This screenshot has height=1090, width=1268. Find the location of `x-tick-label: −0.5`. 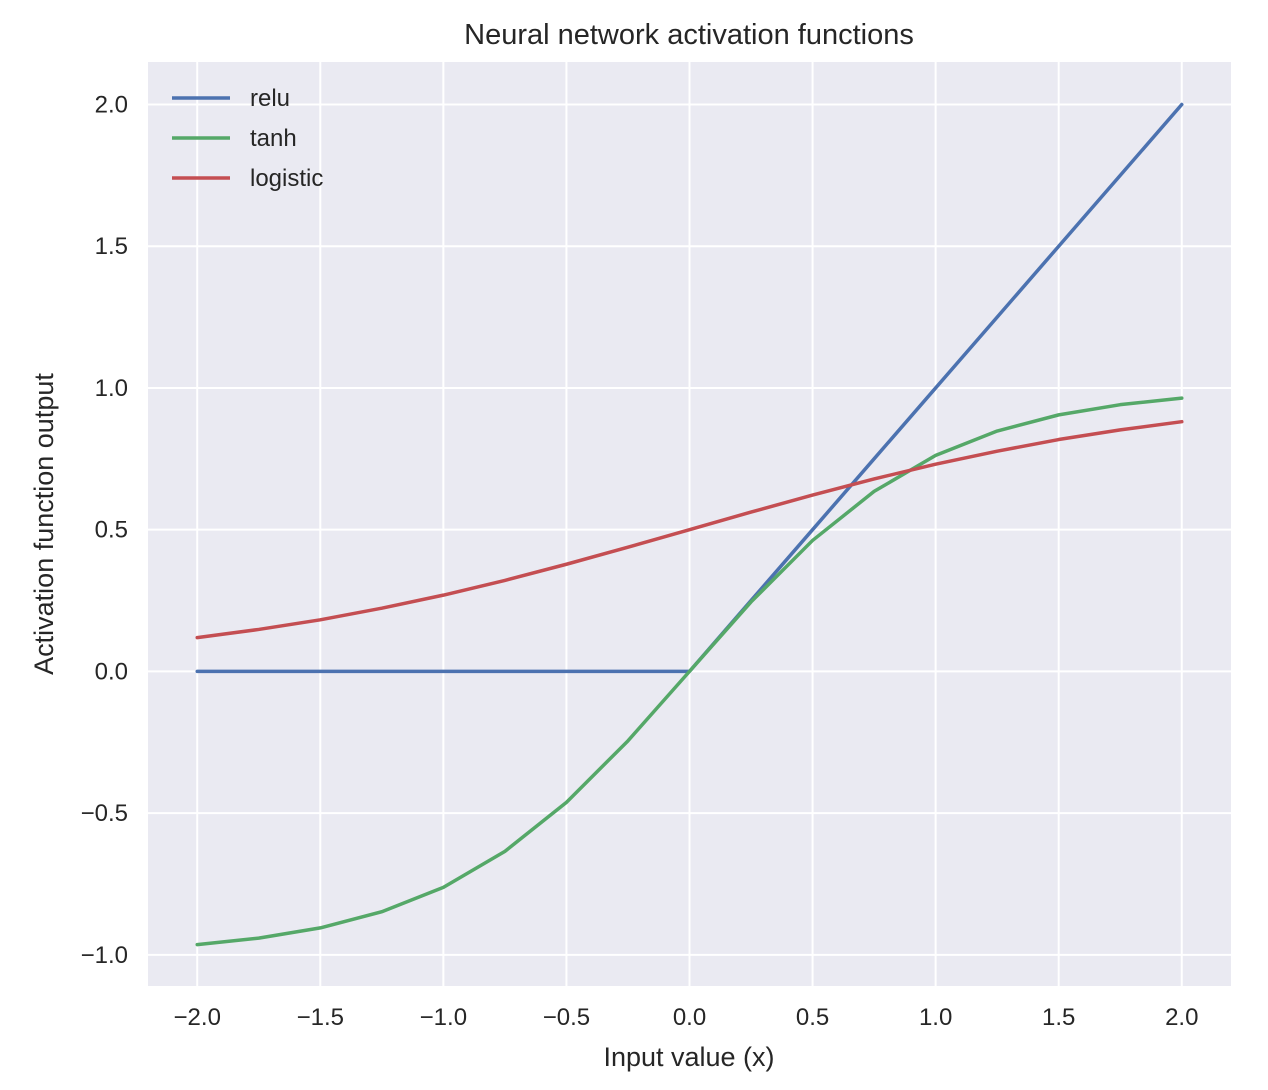

x-tick-label: −0.5 is located at coordinates (566, 1017).